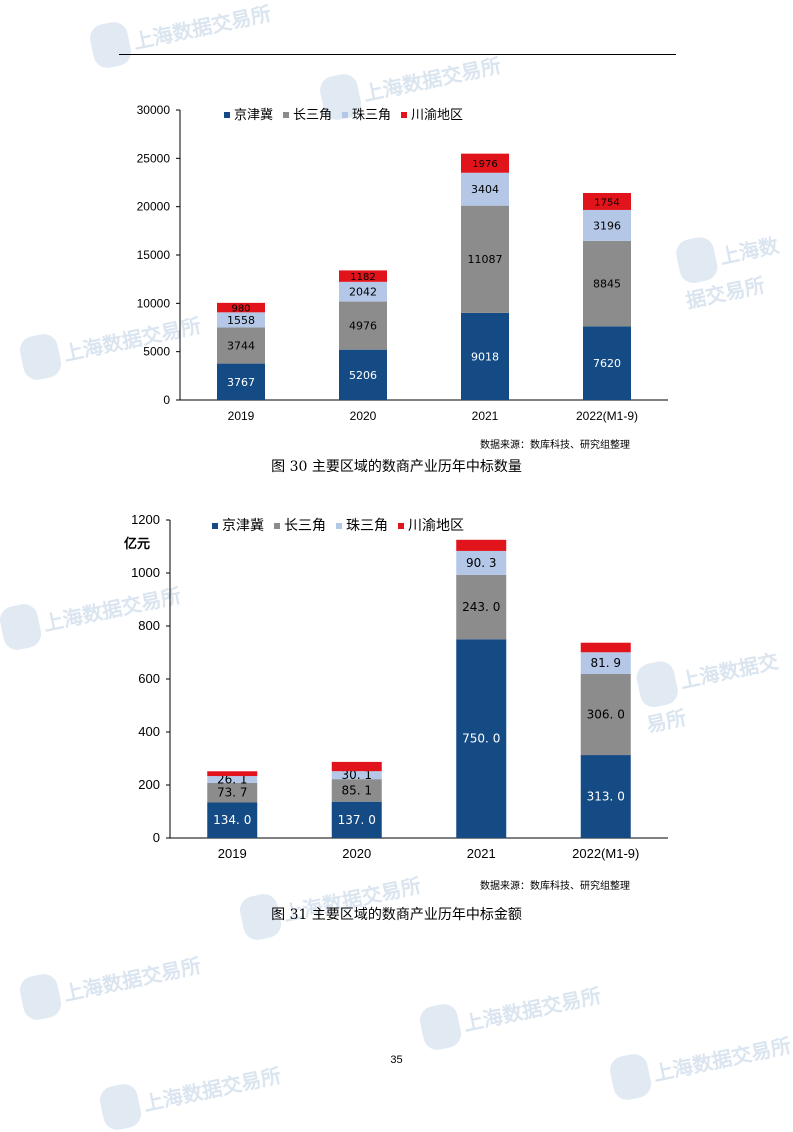 Image resolution: width=793 pixels, height=1132 pixels. I want to click on y-tick-label: 400, so click(149, 731).